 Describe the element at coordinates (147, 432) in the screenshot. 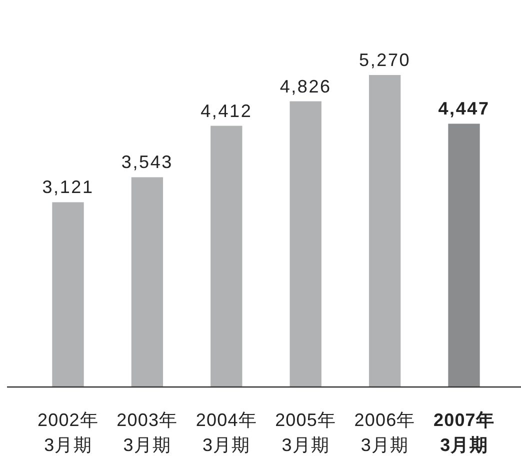

I see `x-tick-label: 2003年 3月期` at that location.